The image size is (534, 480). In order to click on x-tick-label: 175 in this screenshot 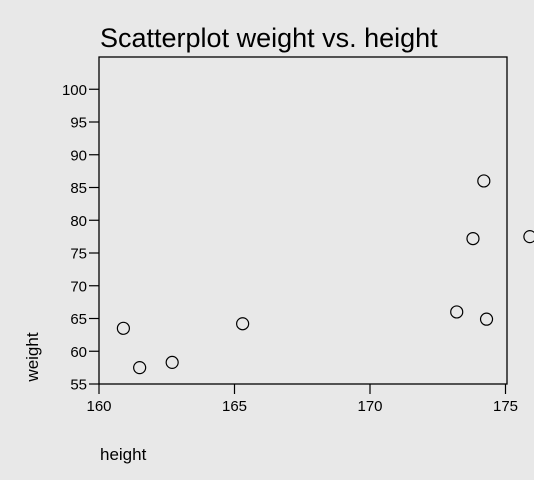, I will do `click(505, 406)`.